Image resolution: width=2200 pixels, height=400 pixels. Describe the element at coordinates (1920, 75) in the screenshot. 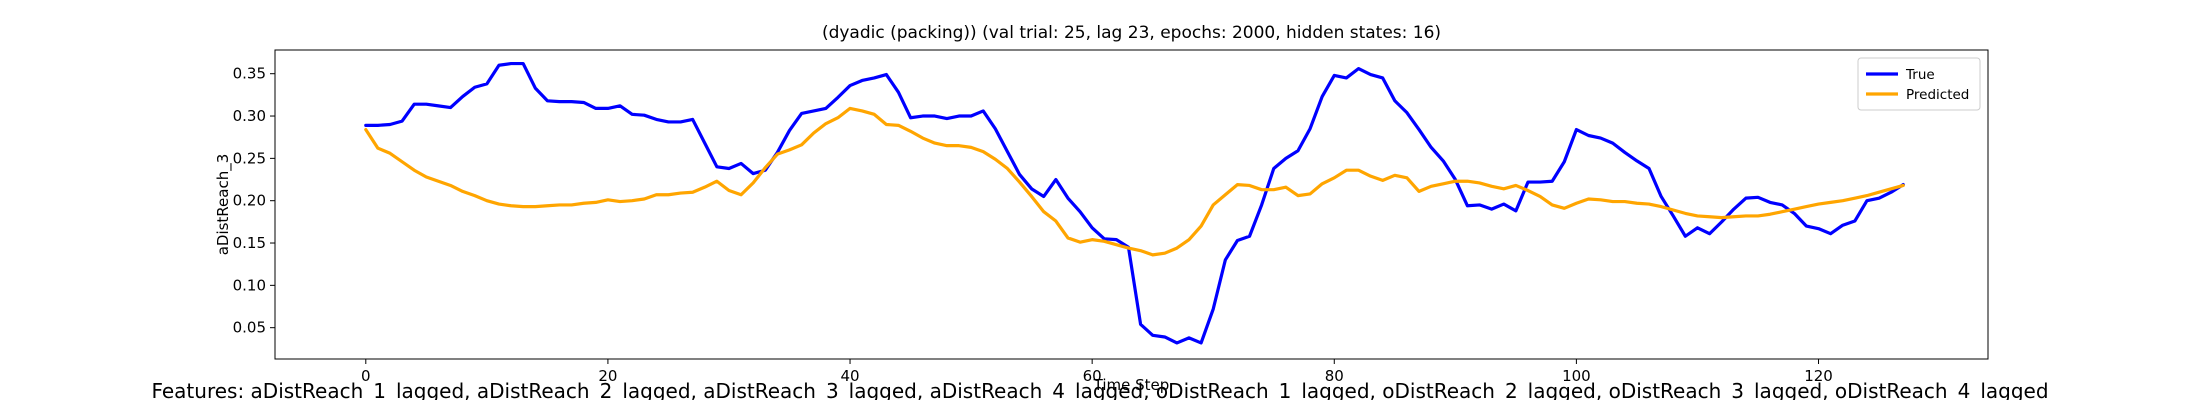

I see `legend-label-true: True` at that location.